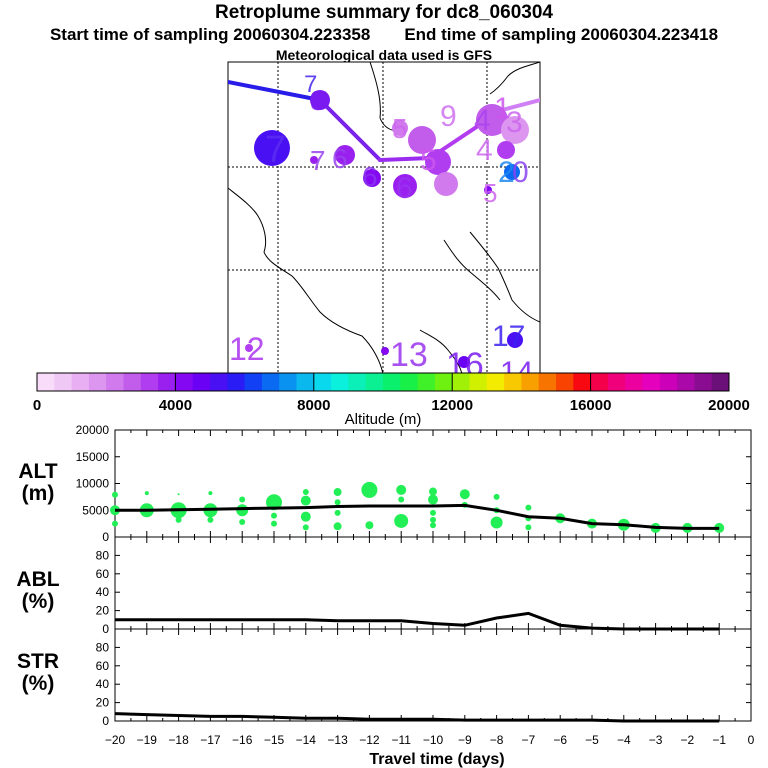 The height and width of the screenshot is (768, 768). Describe the element at coordinates (497, 740) in the screenshot. I see `x-tick-label: −8` at that location.